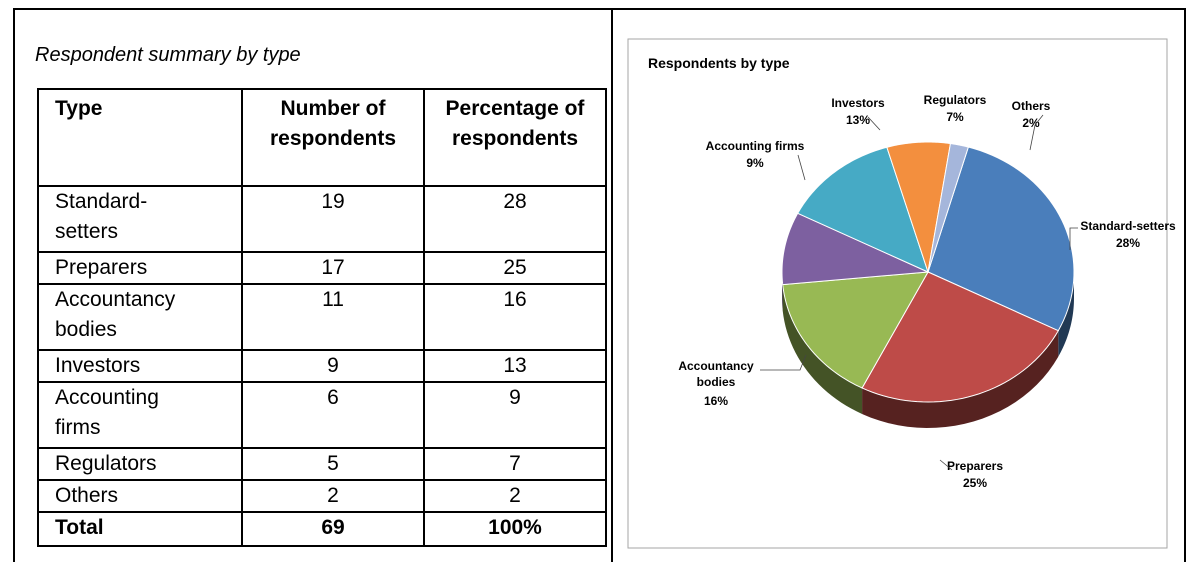 This screenshot has height=562, width=1195. I want to click on cell-text: Type, so click(79, 108).